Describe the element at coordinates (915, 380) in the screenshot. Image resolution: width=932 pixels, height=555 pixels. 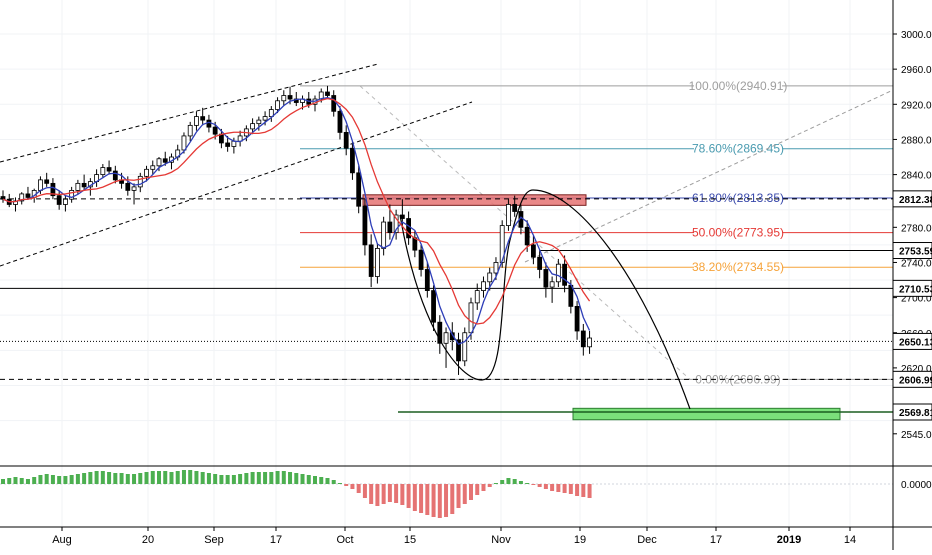
I see `price-badge-label: 2606.99` at that location.